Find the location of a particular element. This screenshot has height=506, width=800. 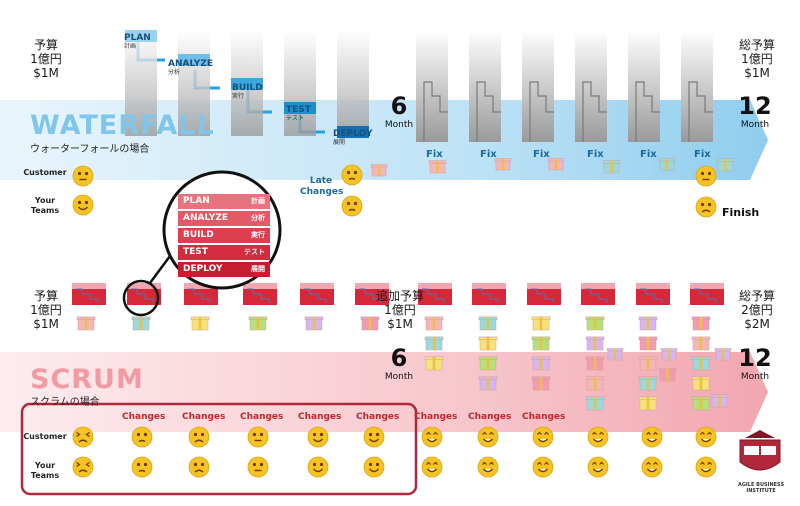

legend-row: ANALYZE 分析 is located at coordinates (224, 218).